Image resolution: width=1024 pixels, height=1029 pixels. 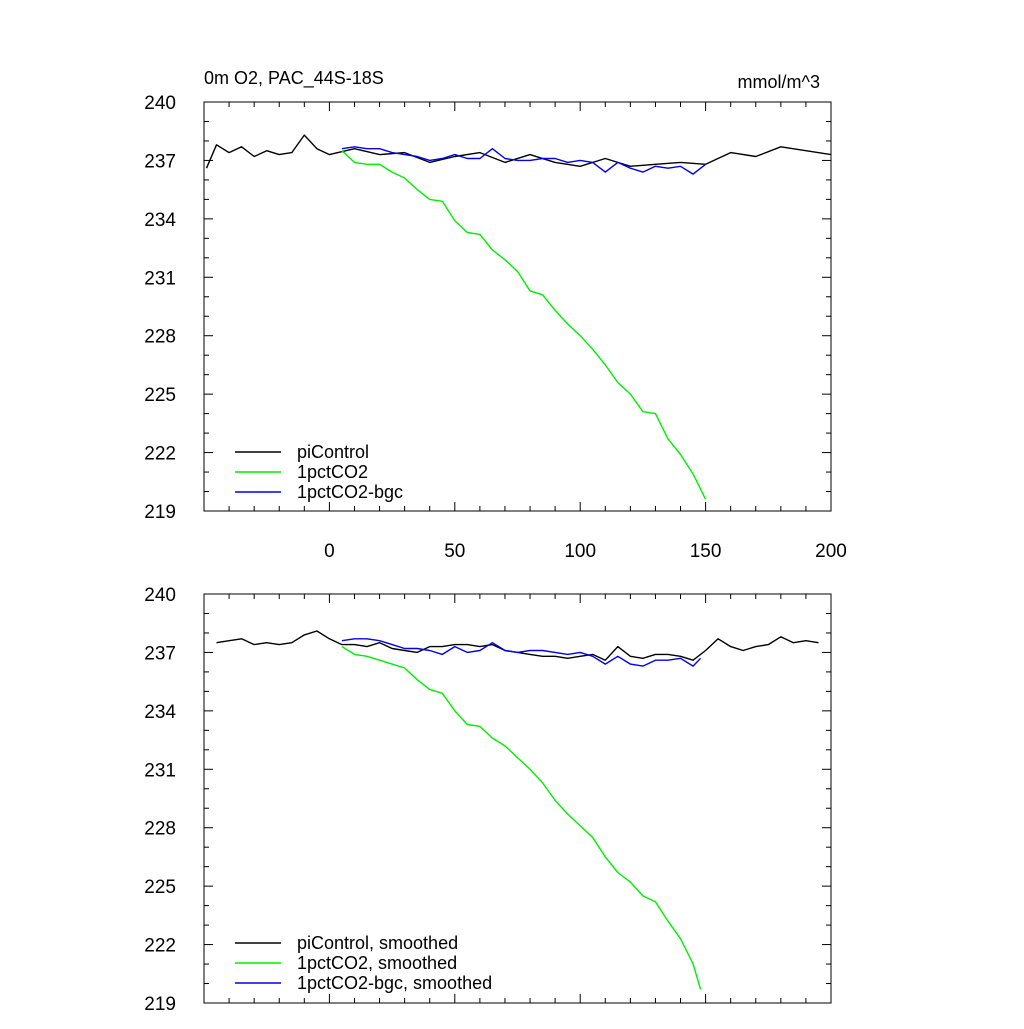 I want to click on top-y-tick-label: 240, so click(x=160, y=103).